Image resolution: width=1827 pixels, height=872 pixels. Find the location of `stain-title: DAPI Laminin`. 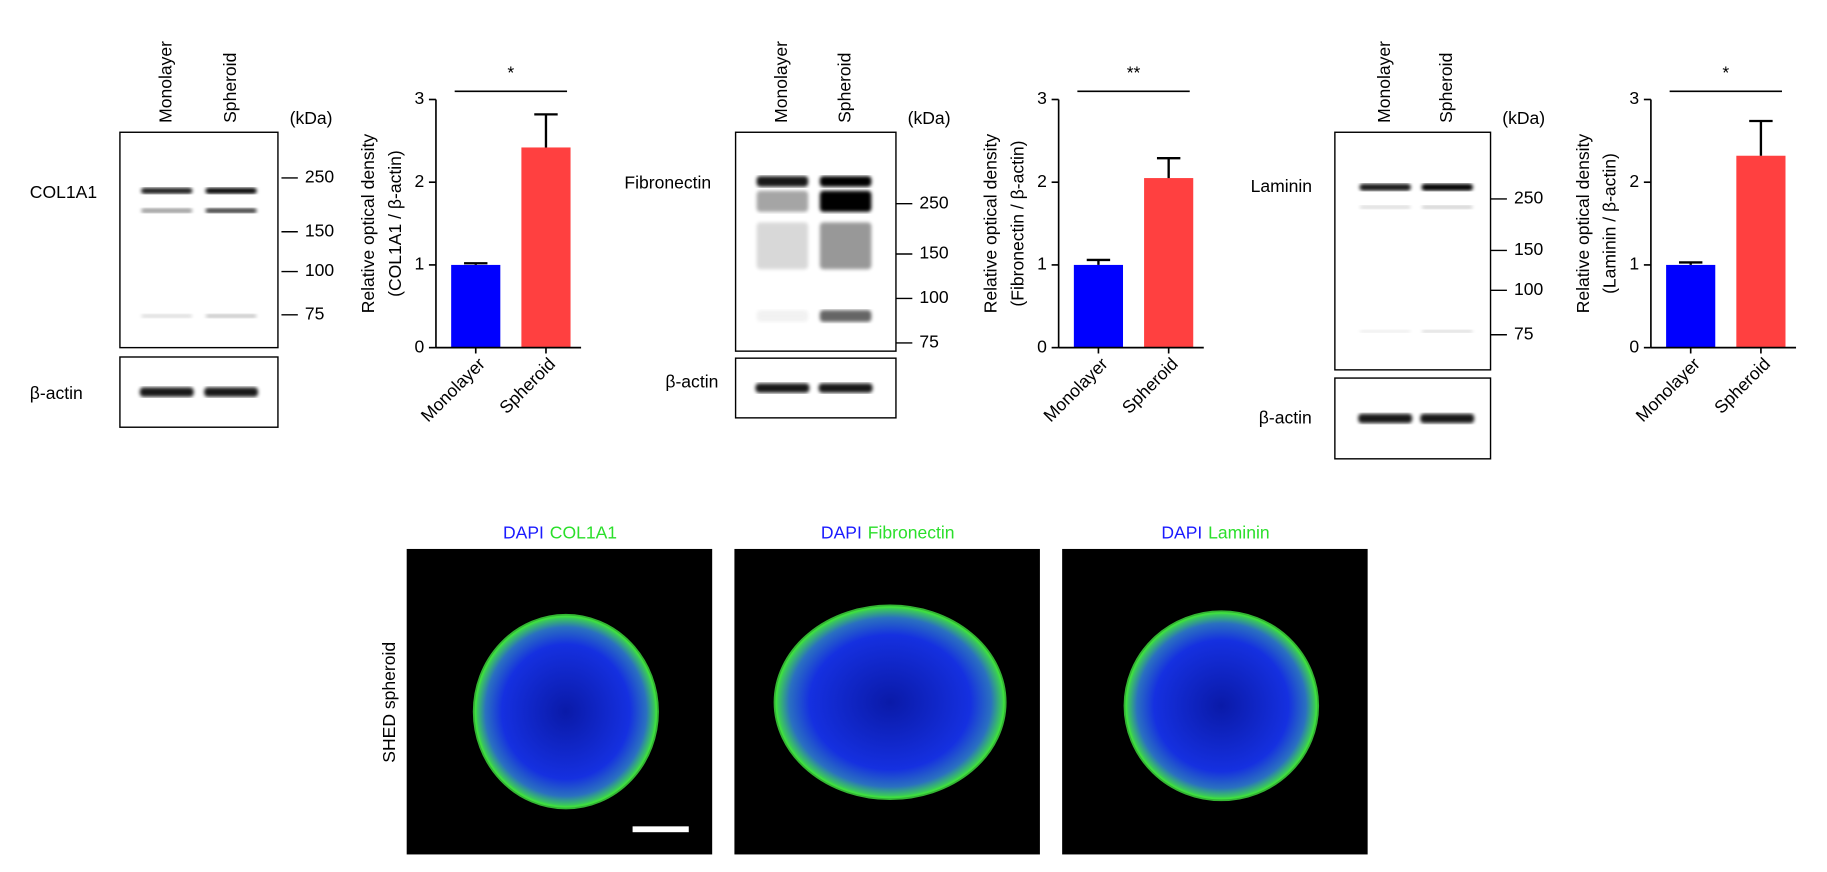

stain-title: DAPI Laminin is located at coordinates (1215, 532).